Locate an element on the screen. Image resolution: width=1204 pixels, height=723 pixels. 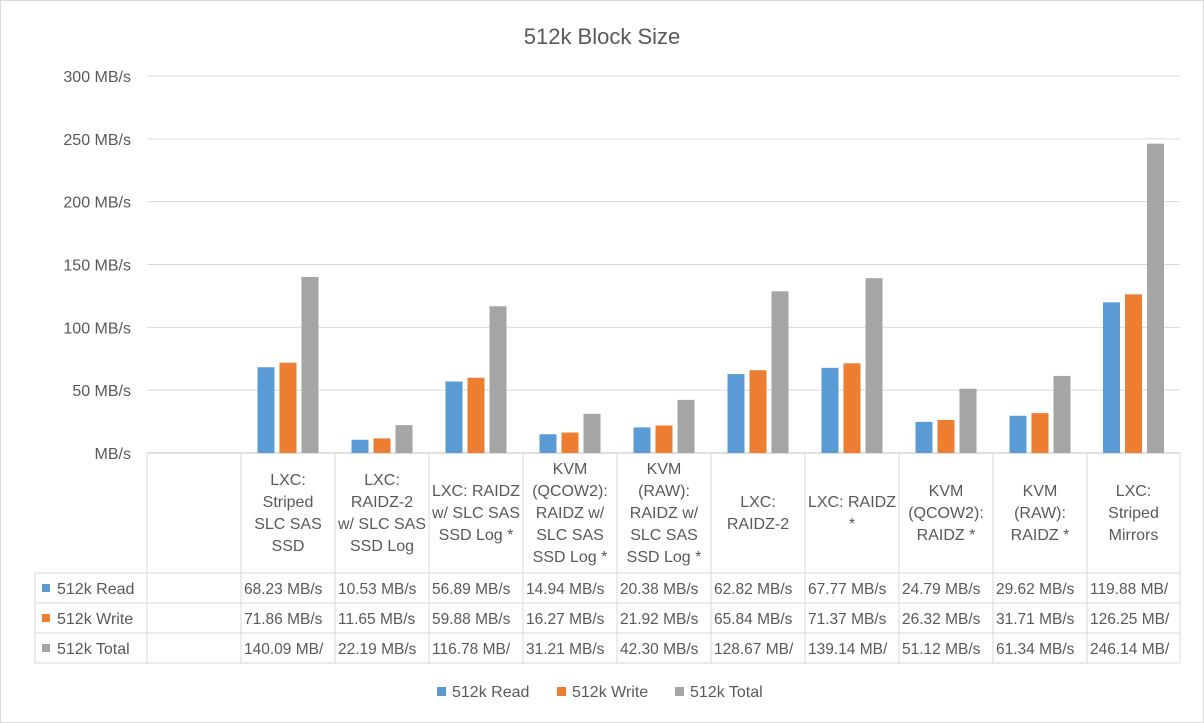
y-tick-label: 150 MB/s is located at coordinates (97, 266).